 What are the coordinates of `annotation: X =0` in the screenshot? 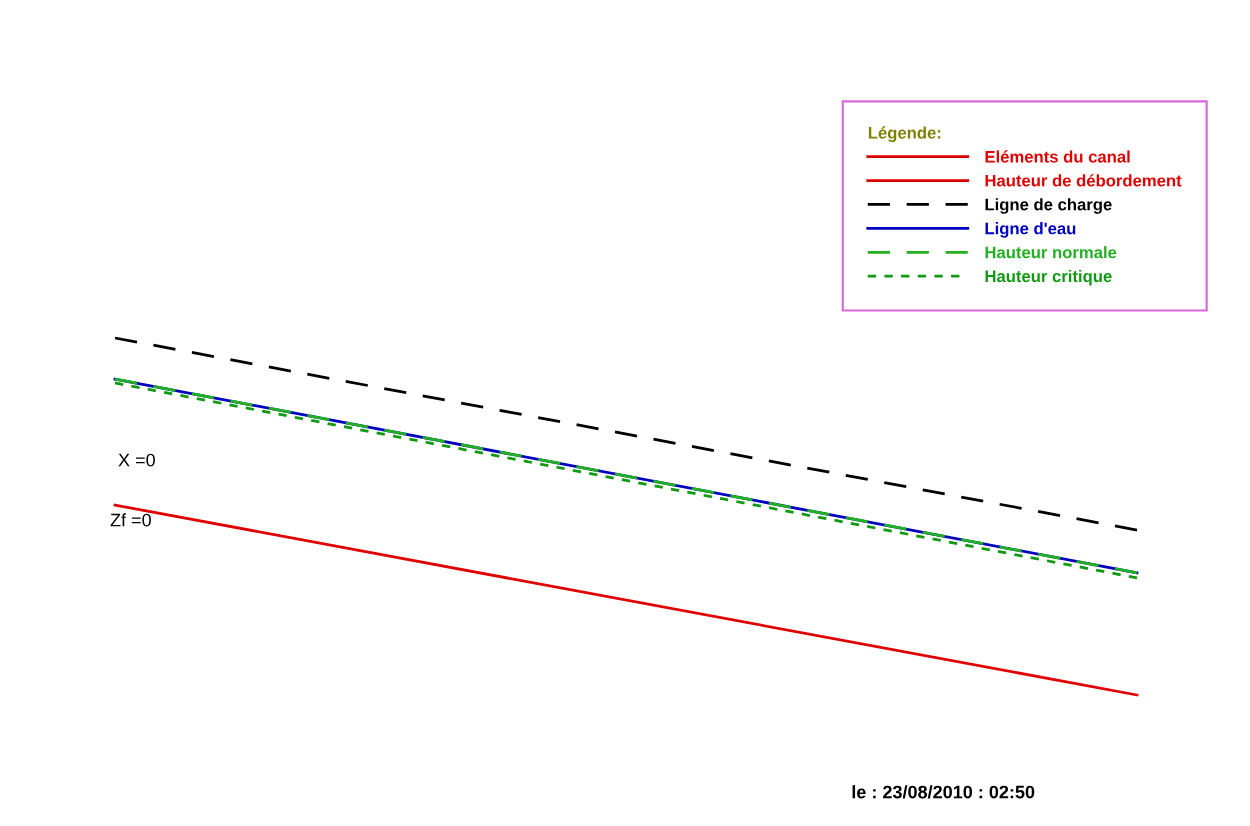 It's located at (136, 460).